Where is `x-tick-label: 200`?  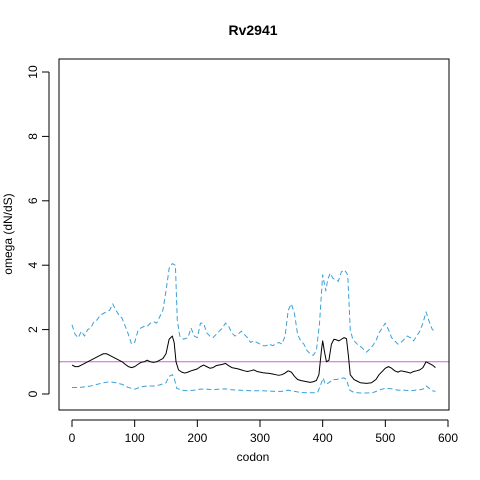
x-tick-label: 200 is located at coordinates (197, 438).